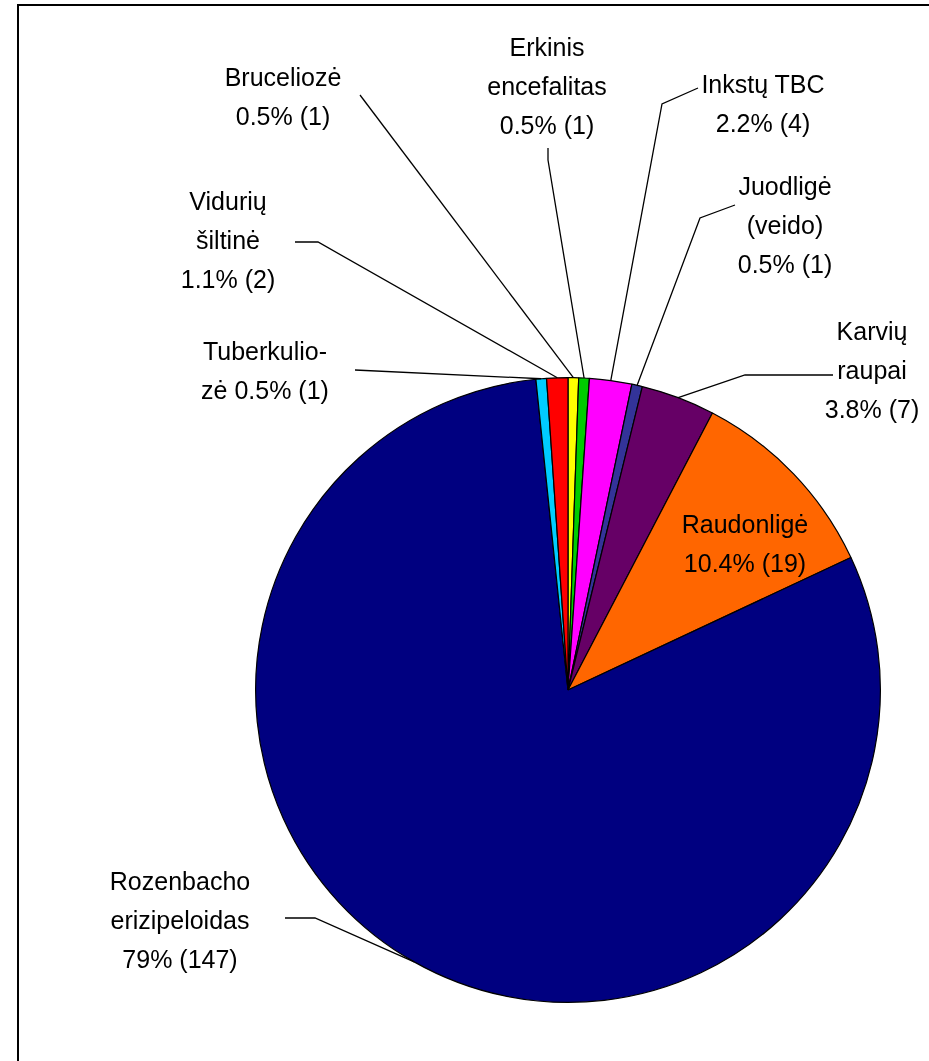 The height and width of the screenshot is (1061, 929). What do you see at coordinates (283, 77) in the screenshot?
I see `slice-label: Bruceliozė` at bounding box center [283, 77].